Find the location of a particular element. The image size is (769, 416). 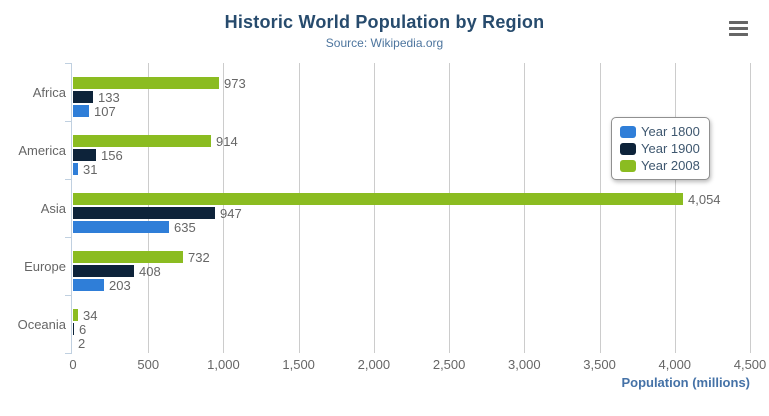

legend: Year 1800 Year 1900 Year 2008 is located at coordinates (660, 148).